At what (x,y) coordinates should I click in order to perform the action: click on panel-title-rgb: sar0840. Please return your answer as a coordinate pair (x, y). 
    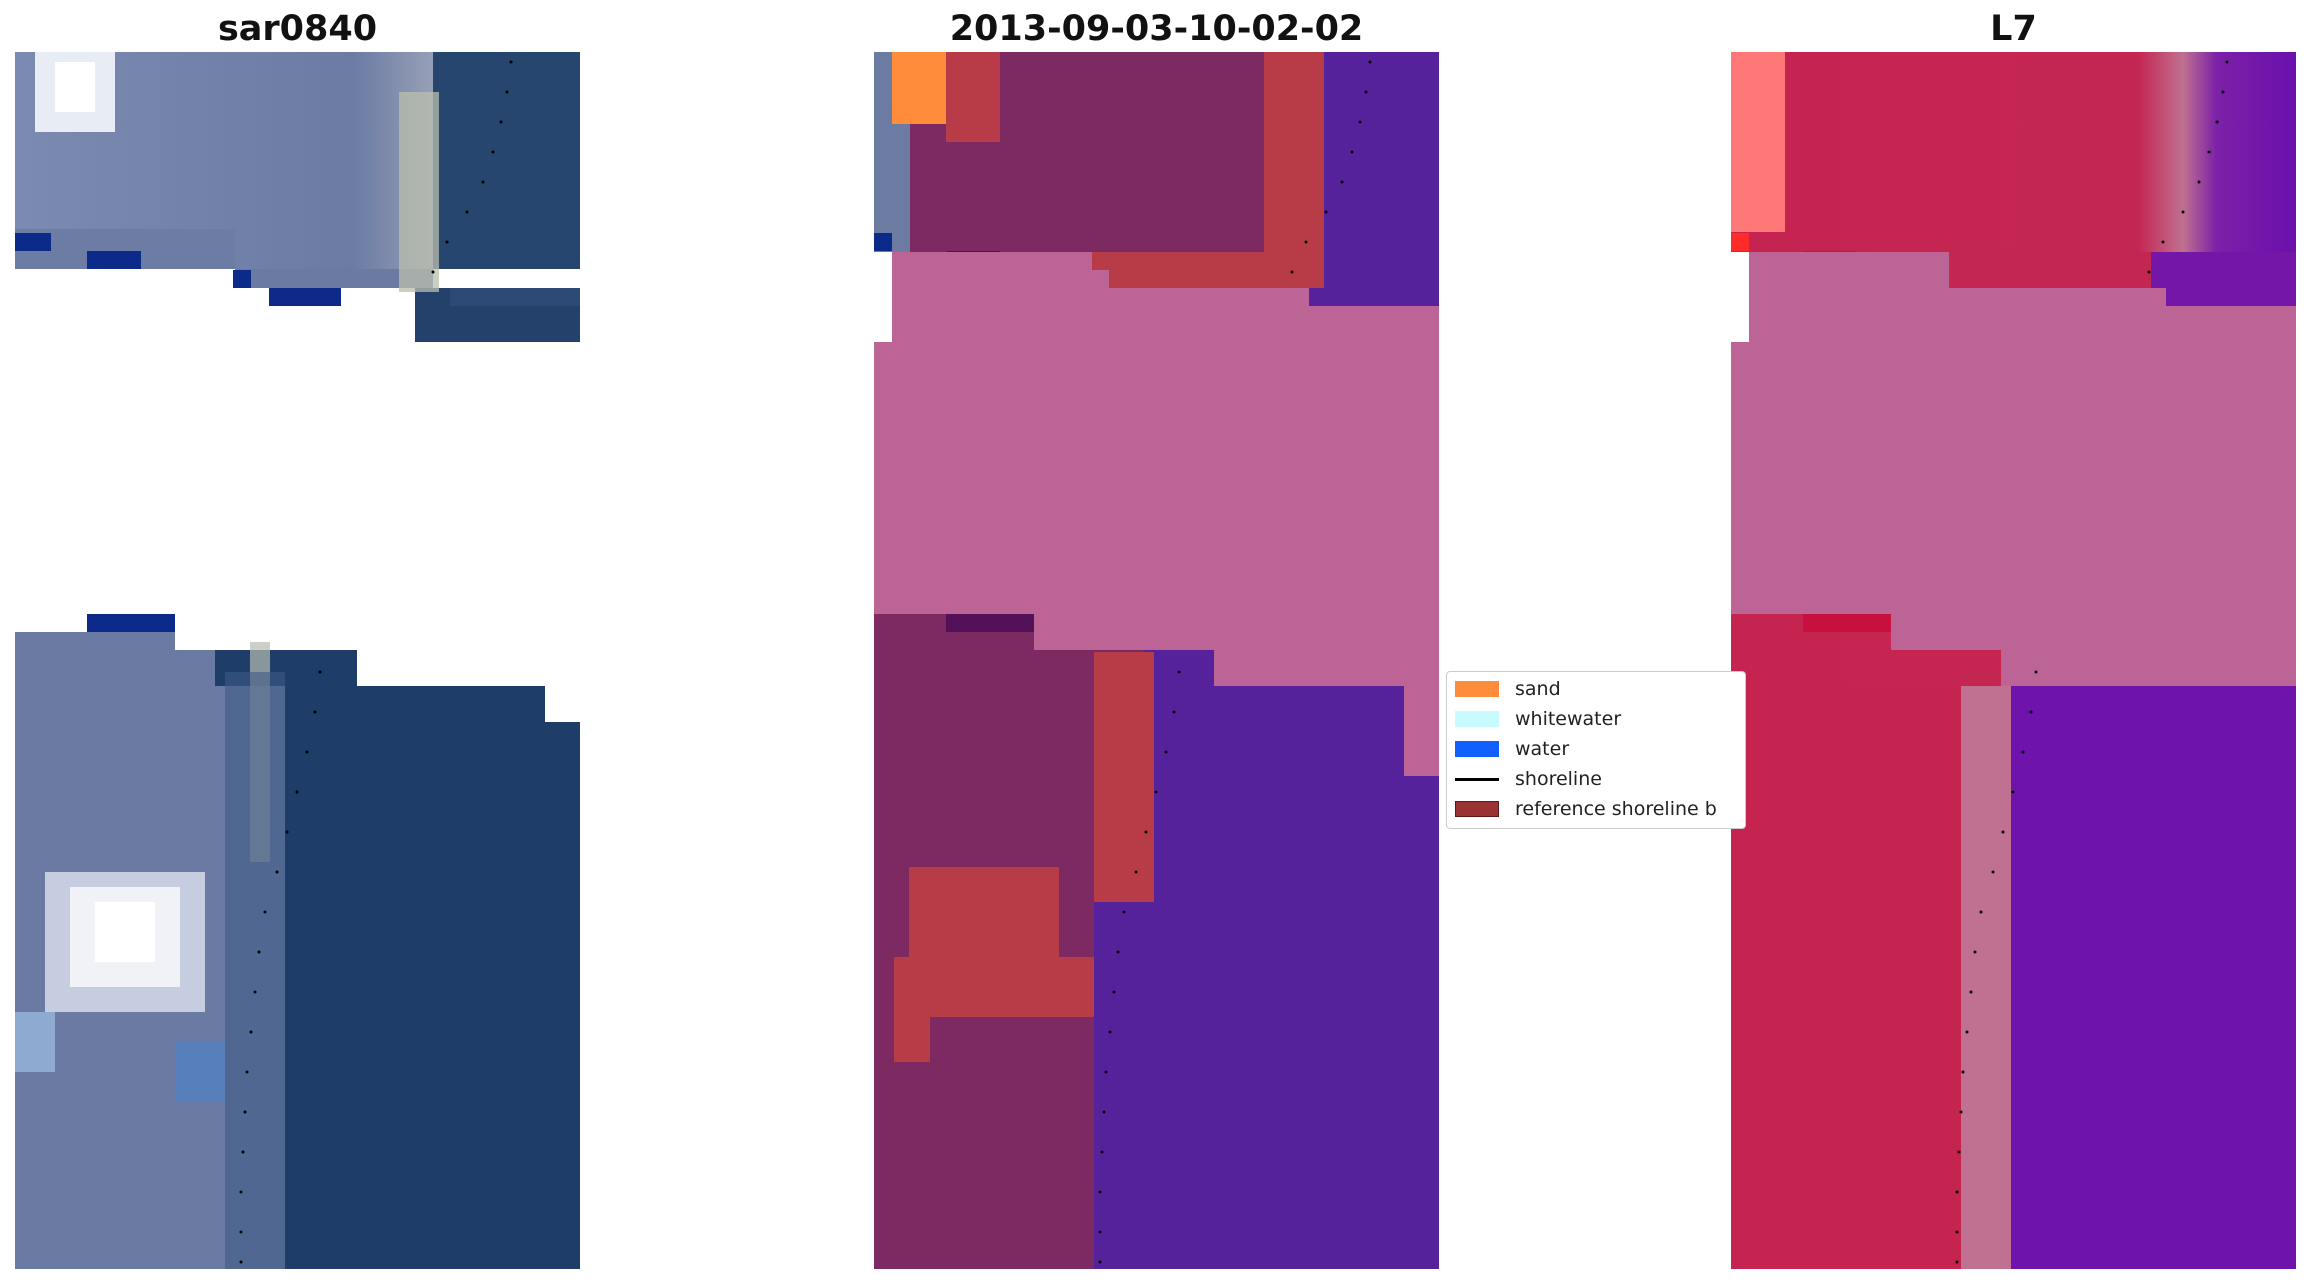
    Looking at the image, I should click on (297, 29).